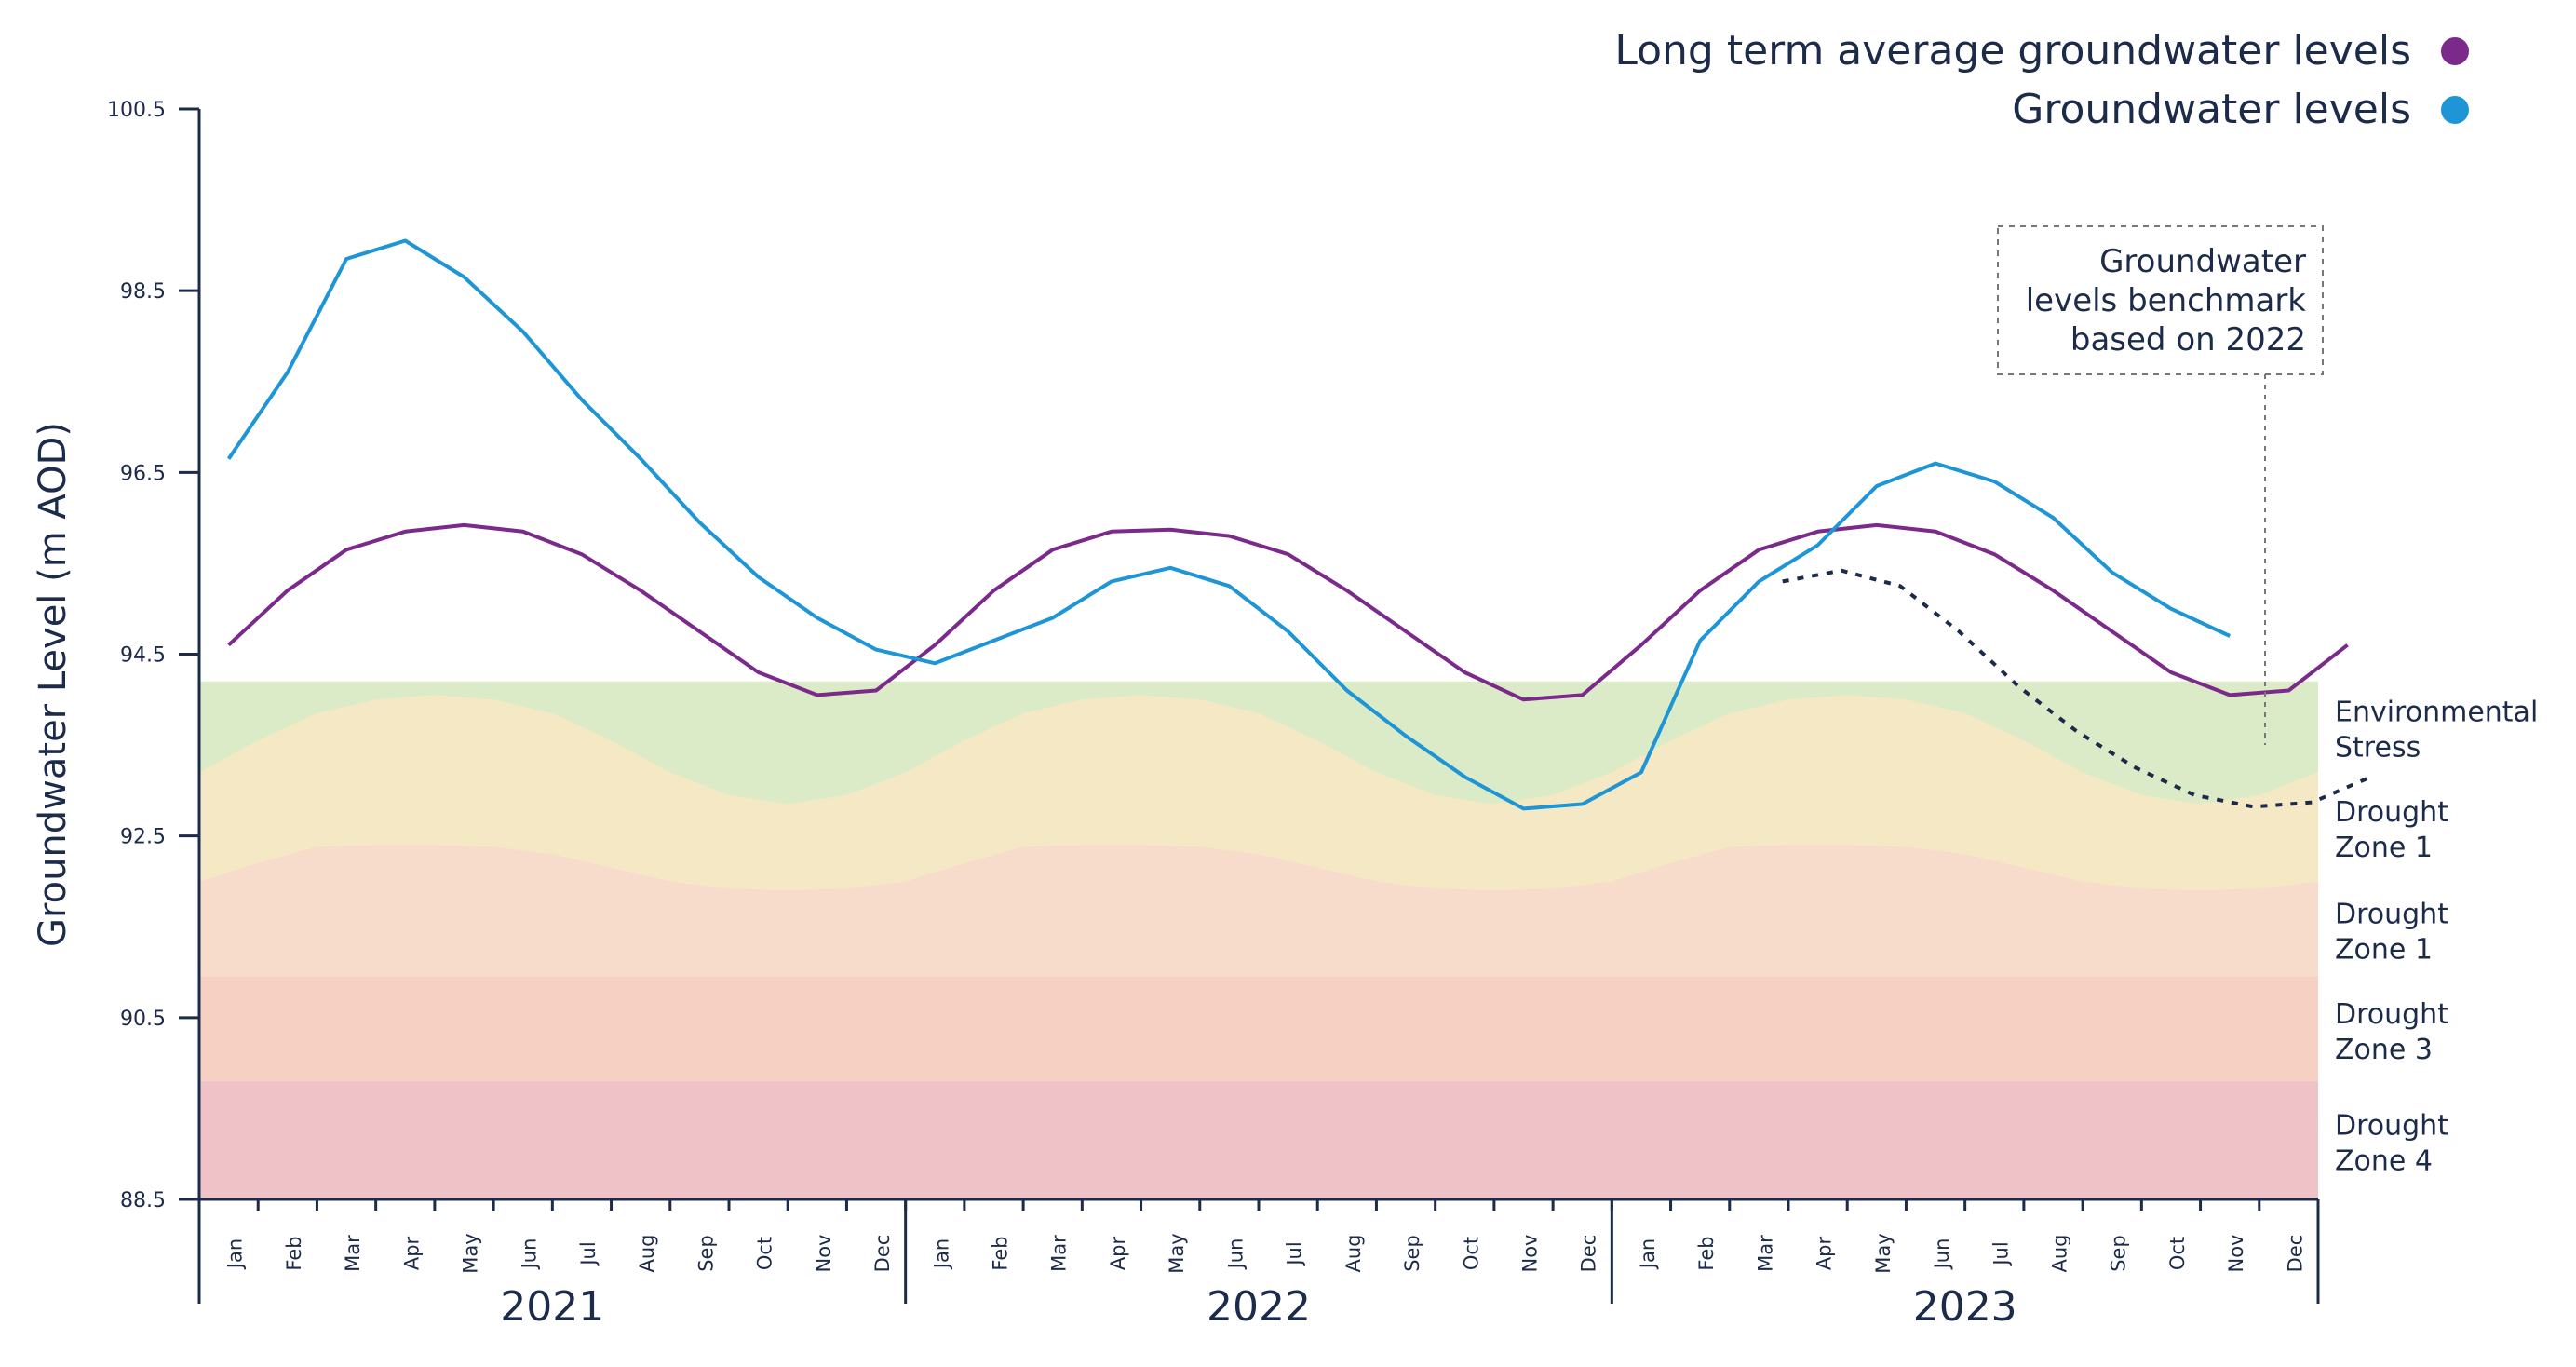  I want to click on annotation-line-1: Groundwater, so click(2202, 261).